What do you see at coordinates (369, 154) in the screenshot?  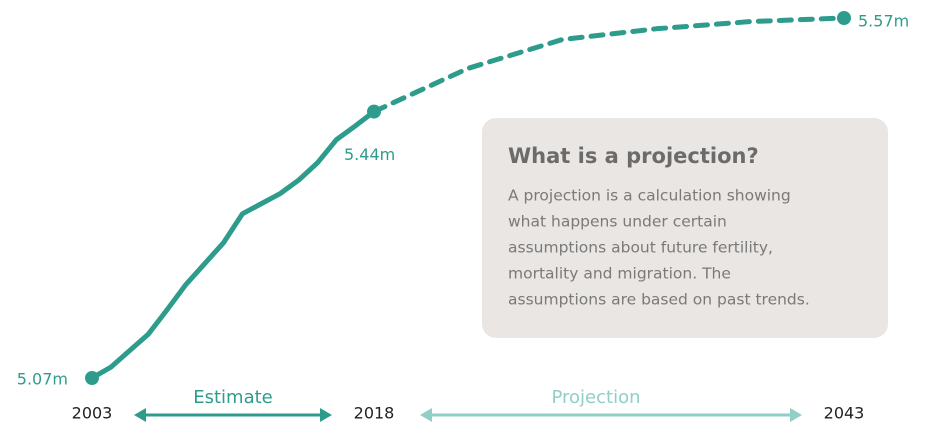 I see `point-label: 5.44m` at bounding box center [369, 154].